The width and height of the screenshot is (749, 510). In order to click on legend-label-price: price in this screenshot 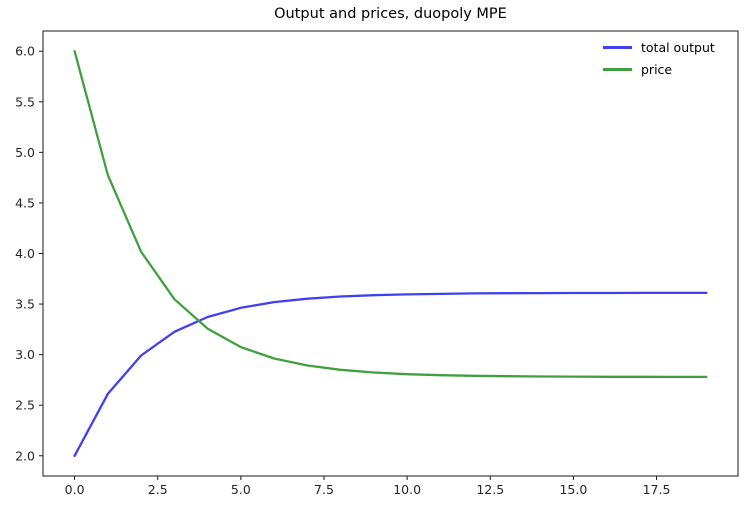, I will do `click(657, 69)`.